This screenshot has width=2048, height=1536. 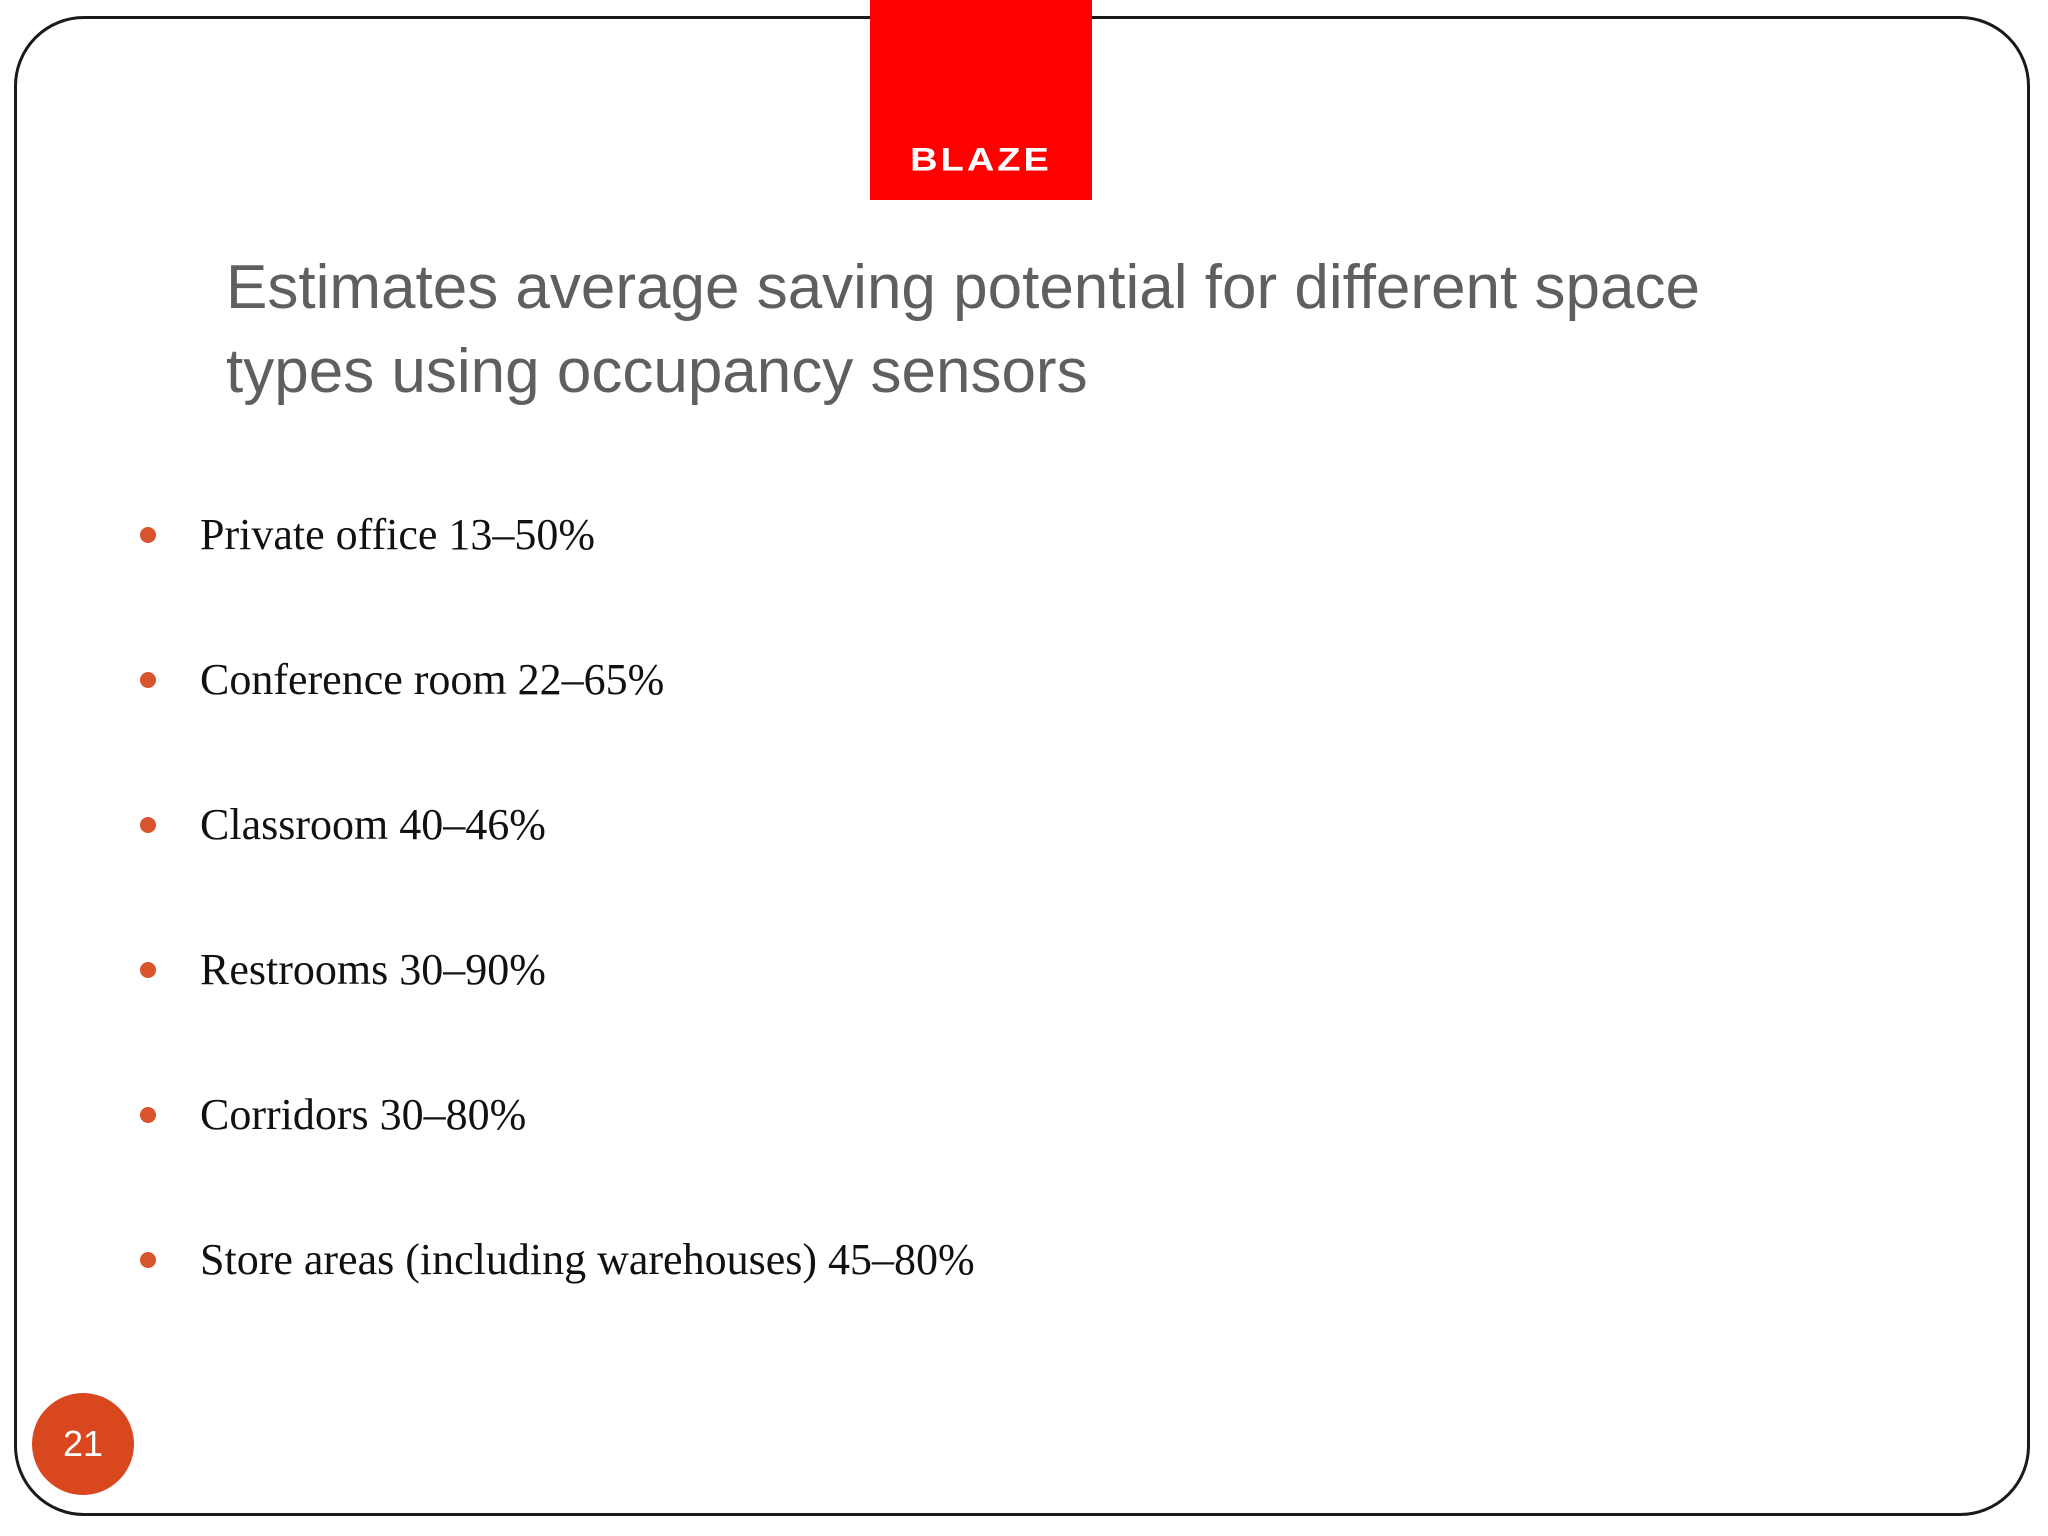 I want to click on slide-title-line-2: types using occupancy sensors, so click(x=657, y=371).